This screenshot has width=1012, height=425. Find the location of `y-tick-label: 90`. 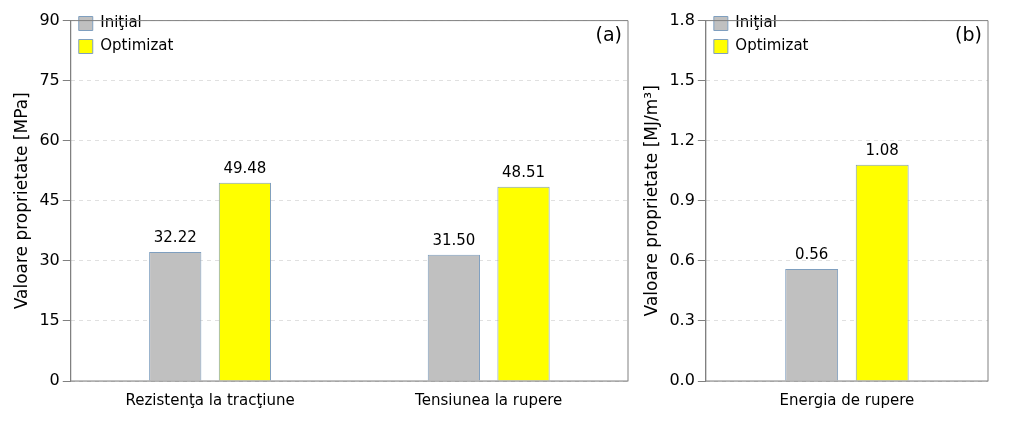

y-tick-label: 90 is located at coordinates (49, 19).